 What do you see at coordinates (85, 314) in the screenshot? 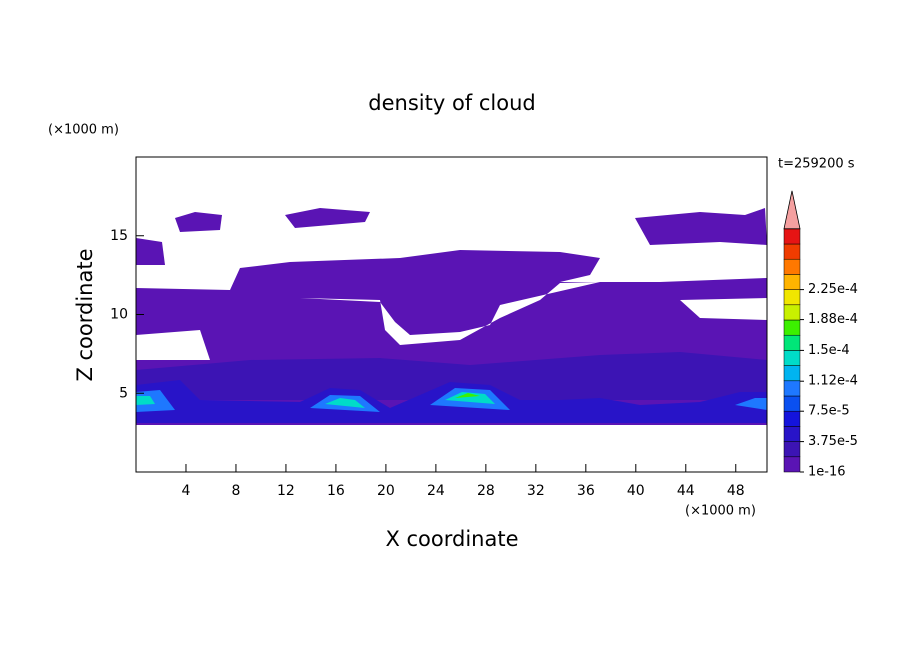
I see `y-axis-label: Z coordinate` at bounding box center [85, 314].